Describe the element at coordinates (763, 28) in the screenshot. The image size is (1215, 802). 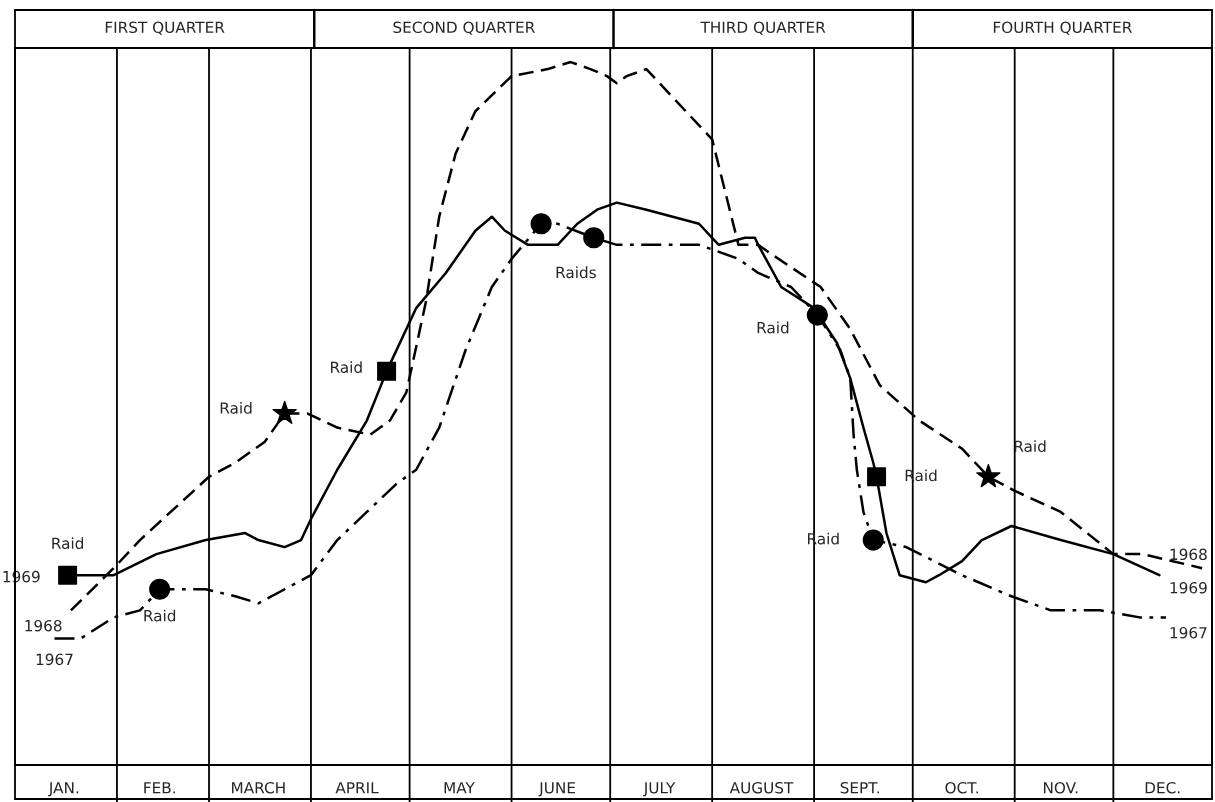
I see `text: THIRD QUARTER` at that location.